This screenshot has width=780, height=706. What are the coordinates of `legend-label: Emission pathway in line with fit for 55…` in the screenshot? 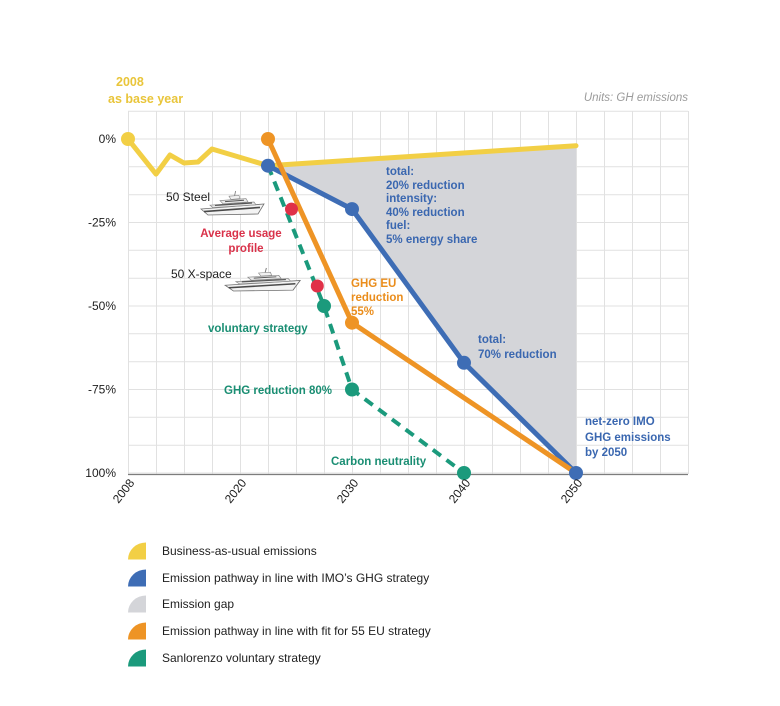 It's located at (296, 631).